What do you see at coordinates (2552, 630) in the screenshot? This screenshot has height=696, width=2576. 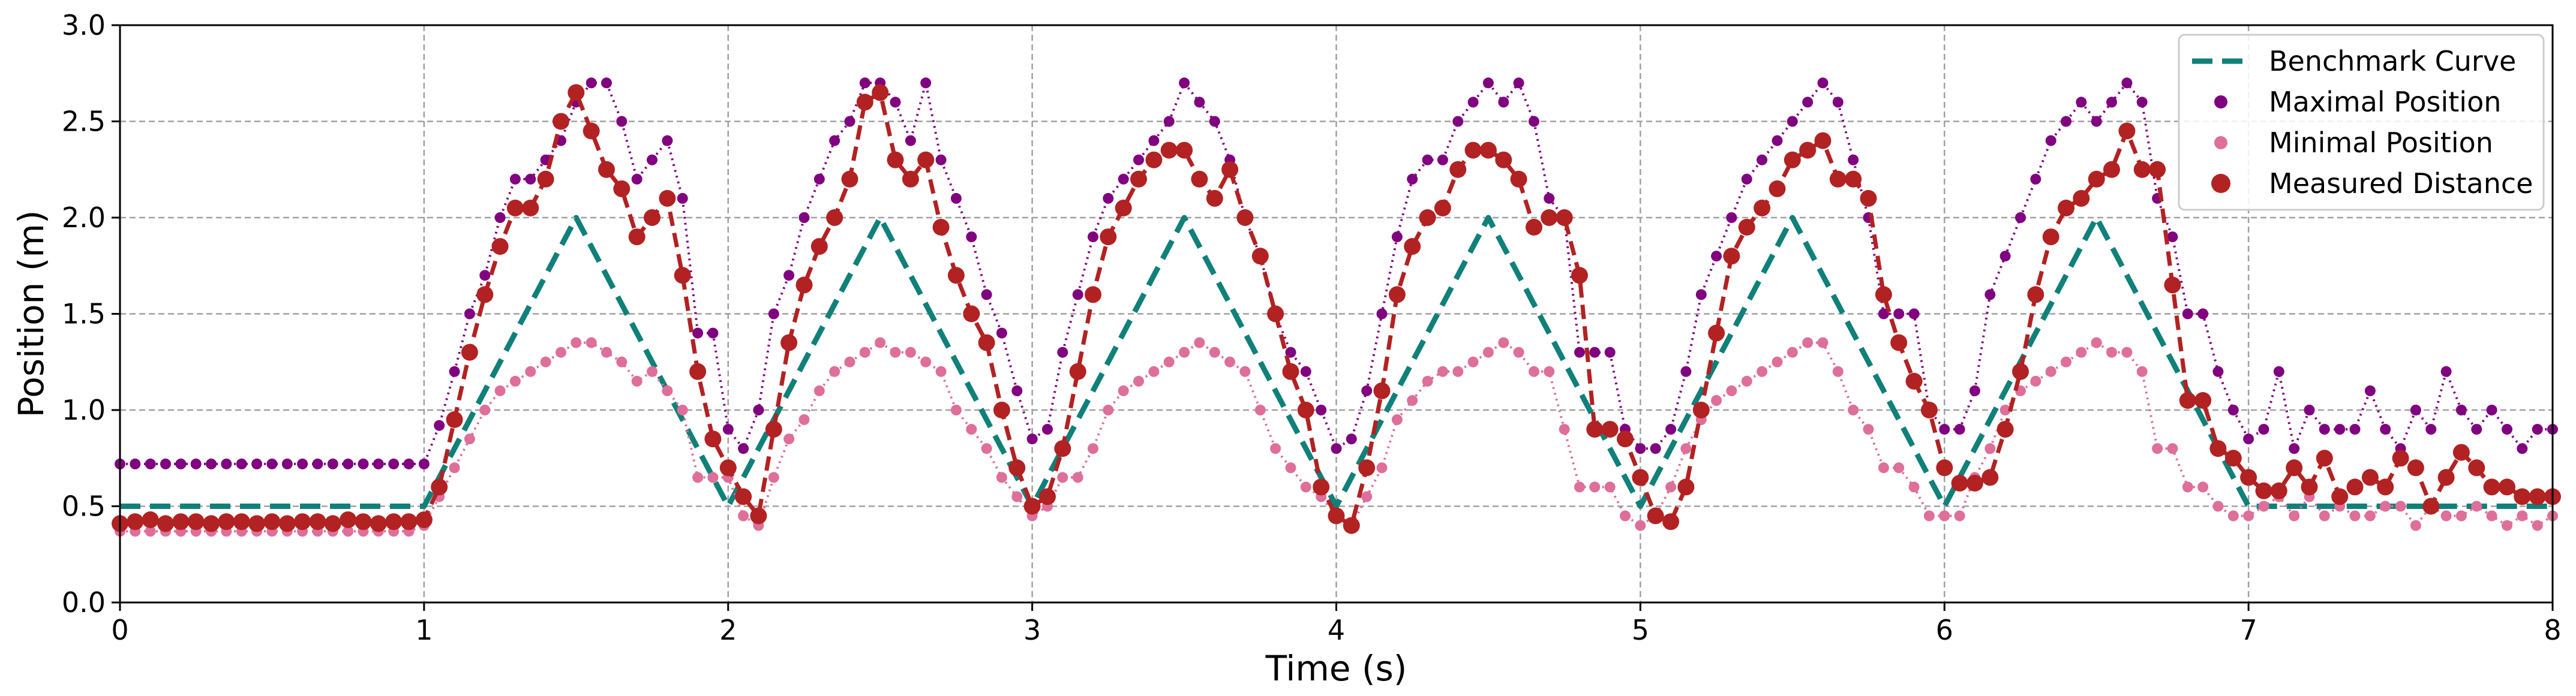 I see `x-tick-label: 8` at bounding box center [2552, 630].